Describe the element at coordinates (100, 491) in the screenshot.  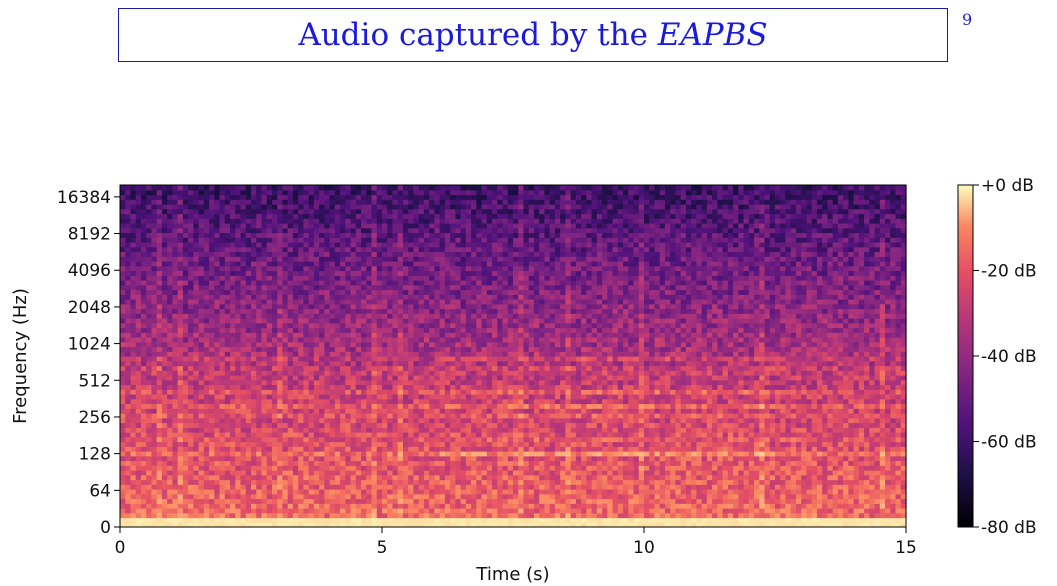
I see `y-tick-label: 64` at that location.